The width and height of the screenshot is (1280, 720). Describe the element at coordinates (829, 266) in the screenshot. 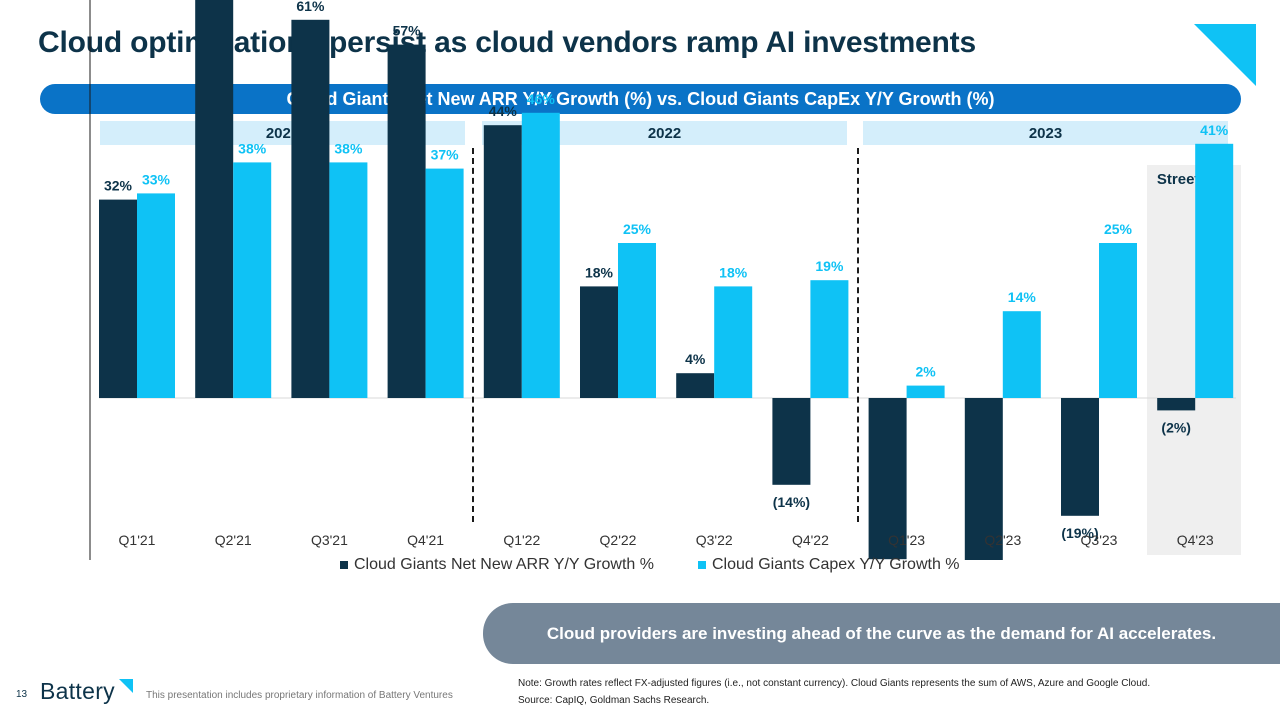

I see `data-label-capex: 19%` at that location.